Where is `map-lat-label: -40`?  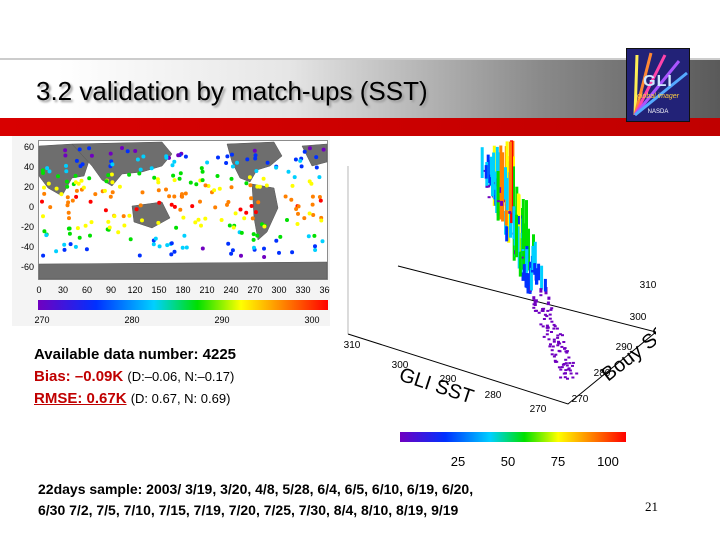
map-lat-label: -40 is located at coordinates (27, 247).